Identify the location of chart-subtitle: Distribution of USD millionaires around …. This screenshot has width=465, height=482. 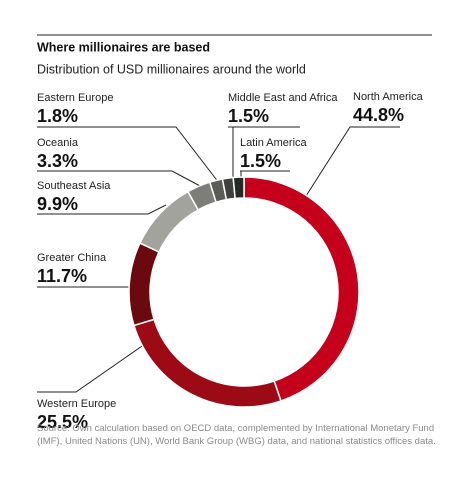
(171, 69).